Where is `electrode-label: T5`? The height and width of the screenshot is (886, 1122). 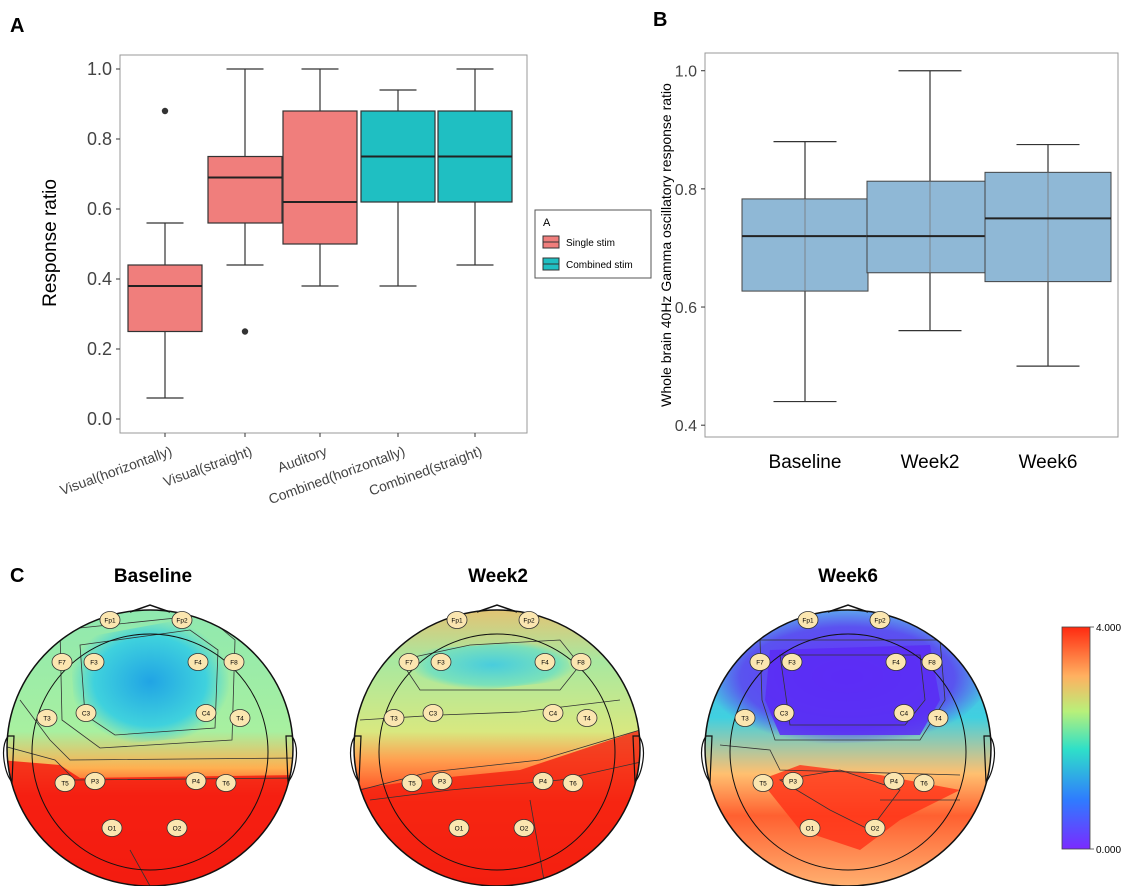
electrode-label: T5 is located at coordinates (65, 784).